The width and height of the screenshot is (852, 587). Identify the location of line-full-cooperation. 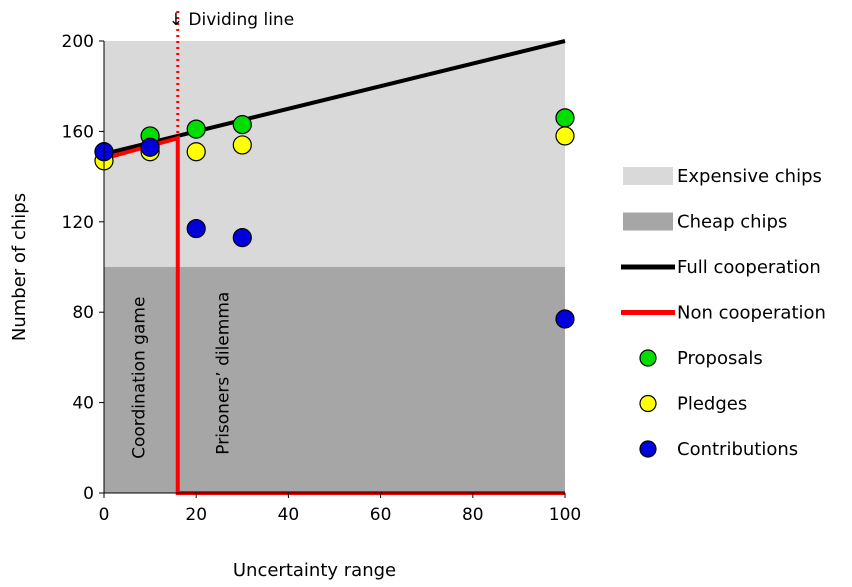
(334, 97).